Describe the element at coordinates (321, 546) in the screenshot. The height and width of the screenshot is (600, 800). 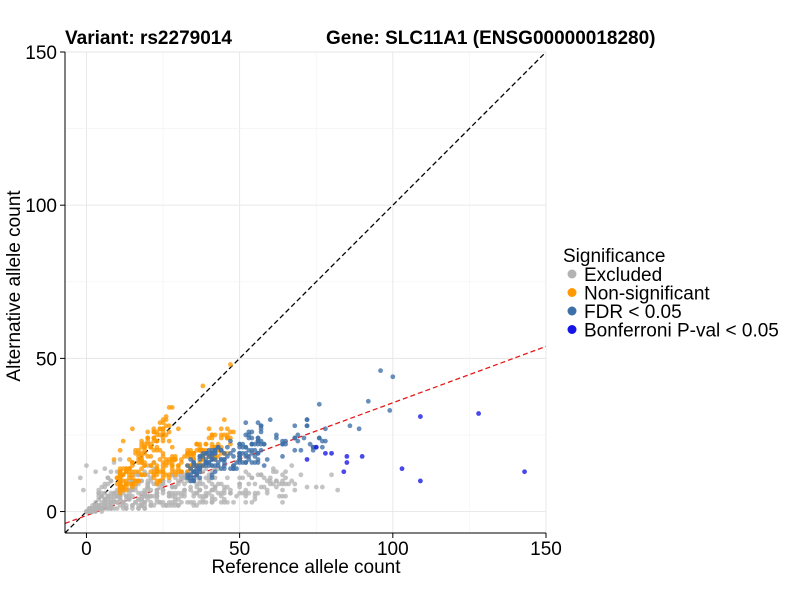
I see `x-ticks: 0 50 100 150` at that location.